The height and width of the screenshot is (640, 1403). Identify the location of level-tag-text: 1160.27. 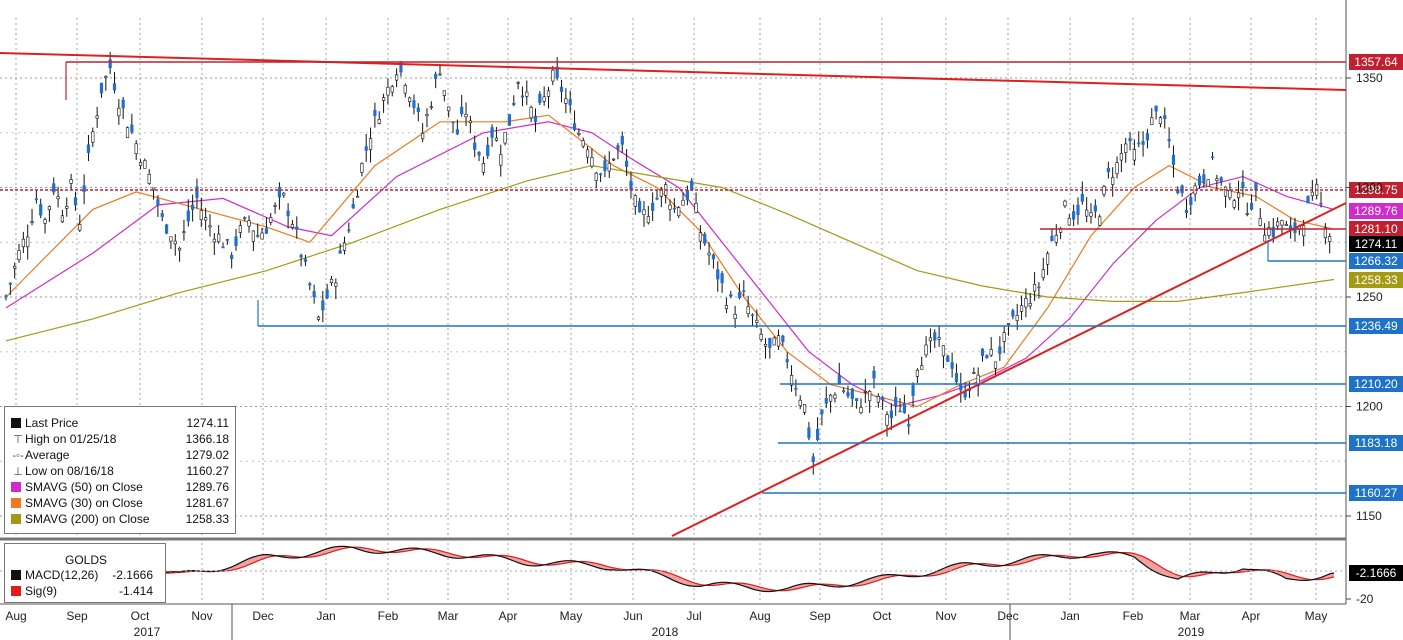
(1376, 493).